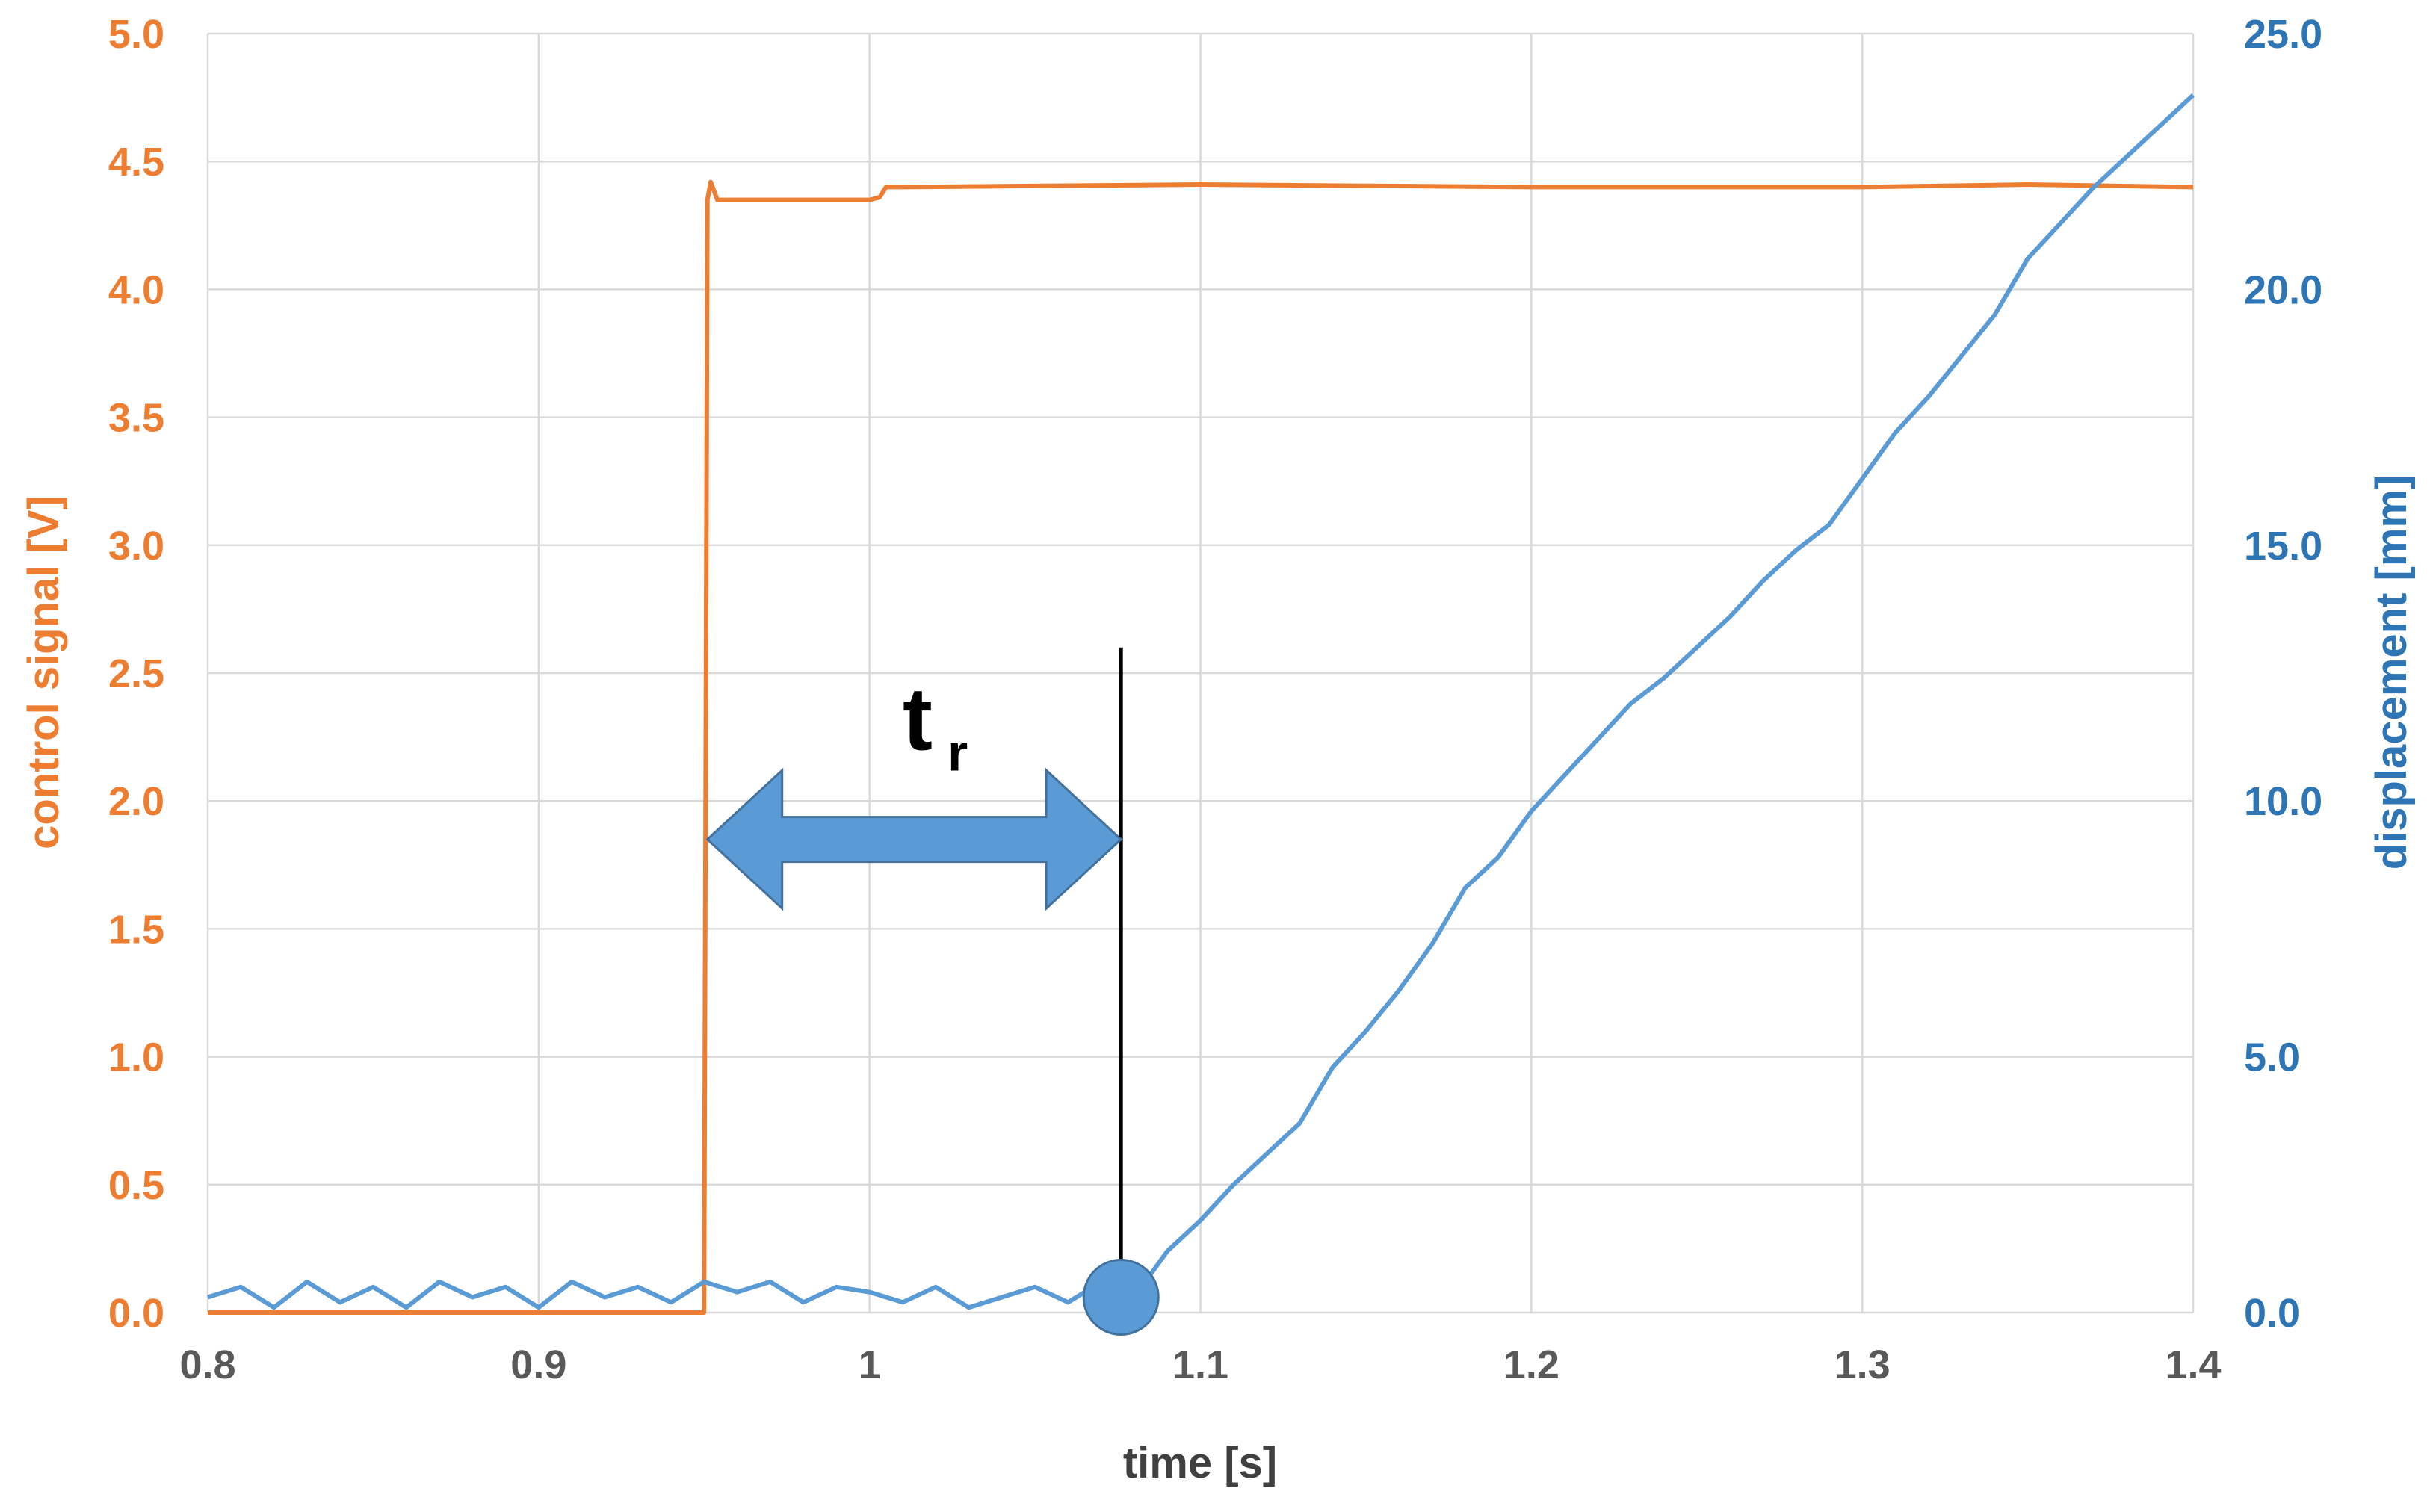 The height and width of the screenshot is (1512, 2436). What do you see at coordinates (136, 1185) in the screenshot?
I see `y-left-tick-label: 0.5` at bounding box center [136, 1185].